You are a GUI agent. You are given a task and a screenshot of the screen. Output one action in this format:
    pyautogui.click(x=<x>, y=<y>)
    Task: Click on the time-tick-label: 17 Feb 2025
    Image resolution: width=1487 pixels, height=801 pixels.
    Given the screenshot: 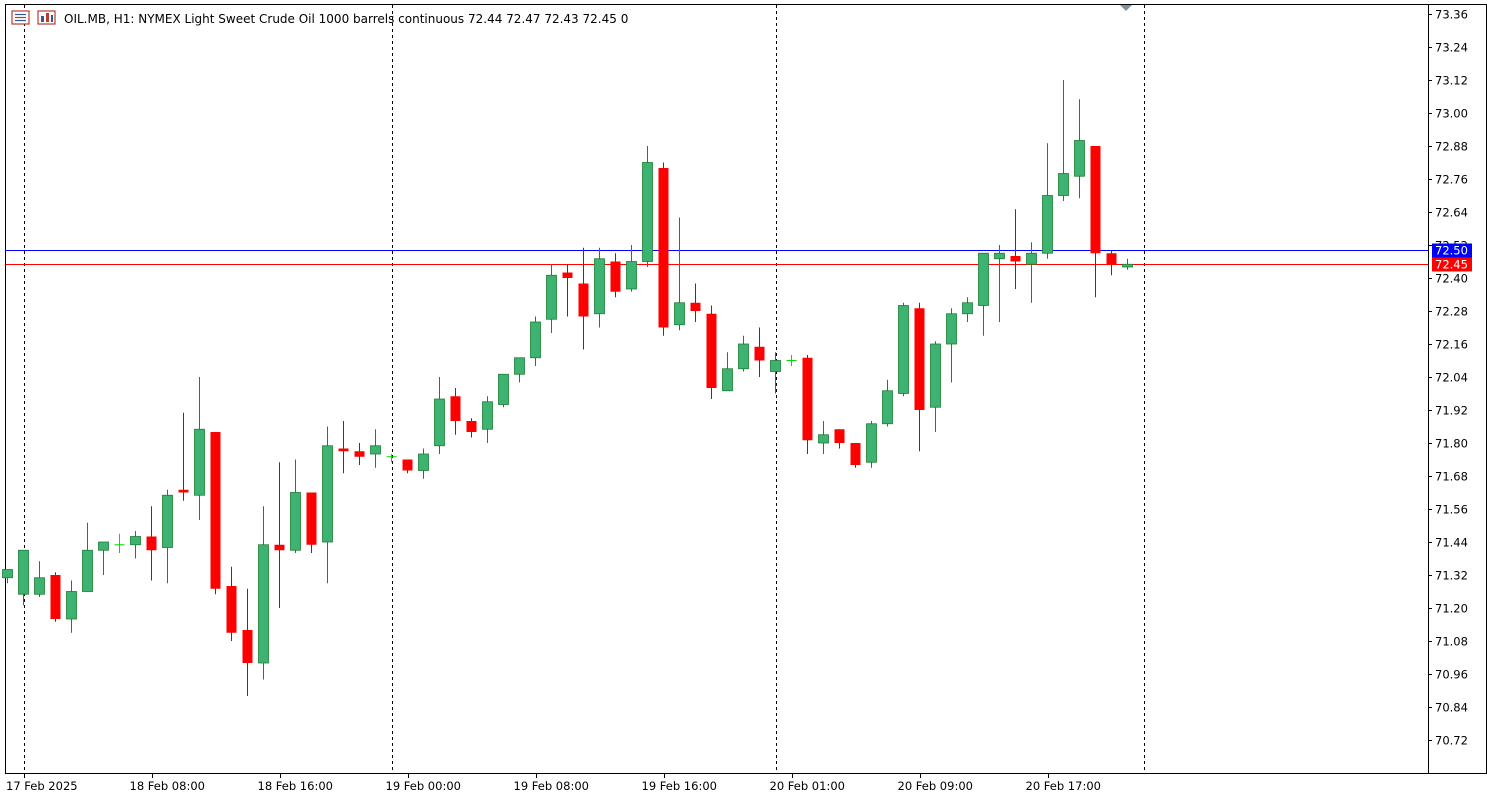 What is the action you would take?
    pyautogui.click(x=42, y=786)
    